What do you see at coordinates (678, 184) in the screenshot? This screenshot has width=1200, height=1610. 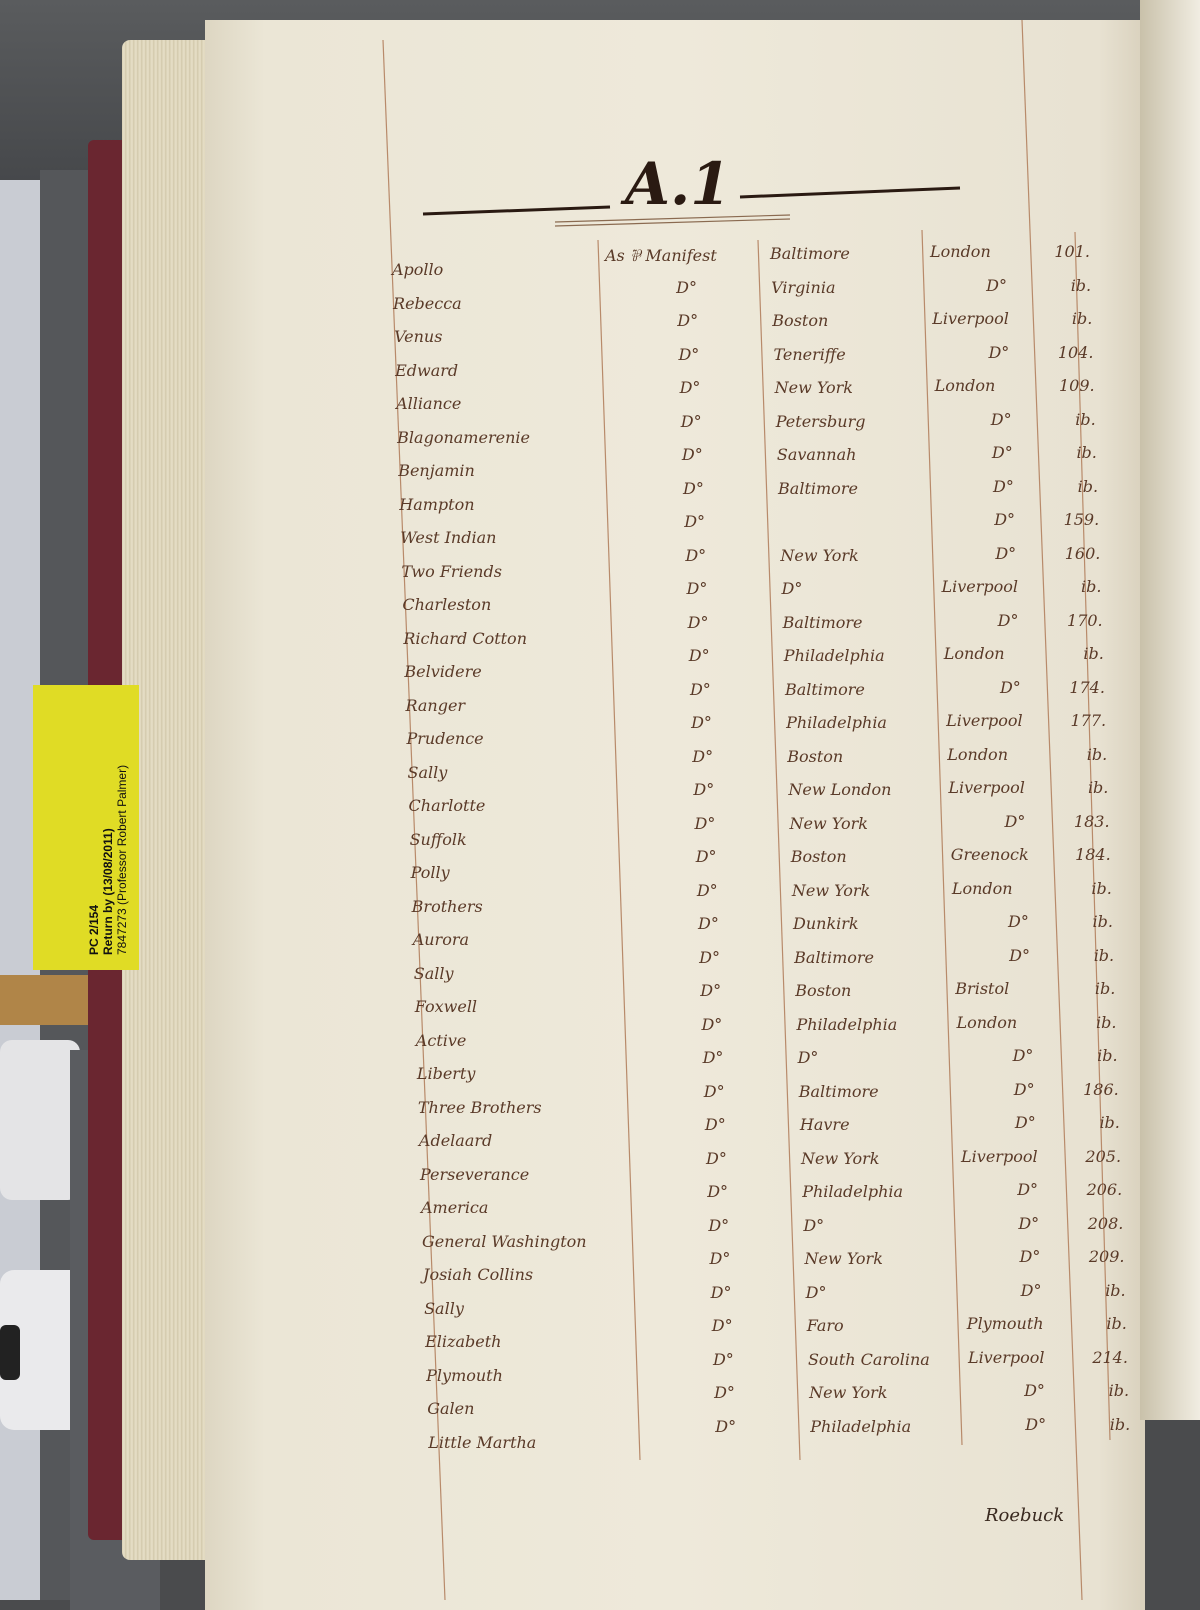 I see `ledger-heading: A.1` at bounding box center [678, 184].